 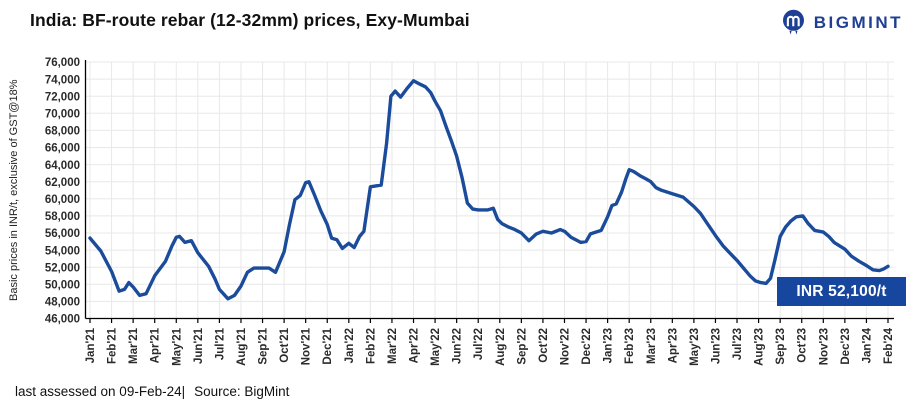 I want to click on x-tick-label: Feb'23, so click(x=630, y=346).